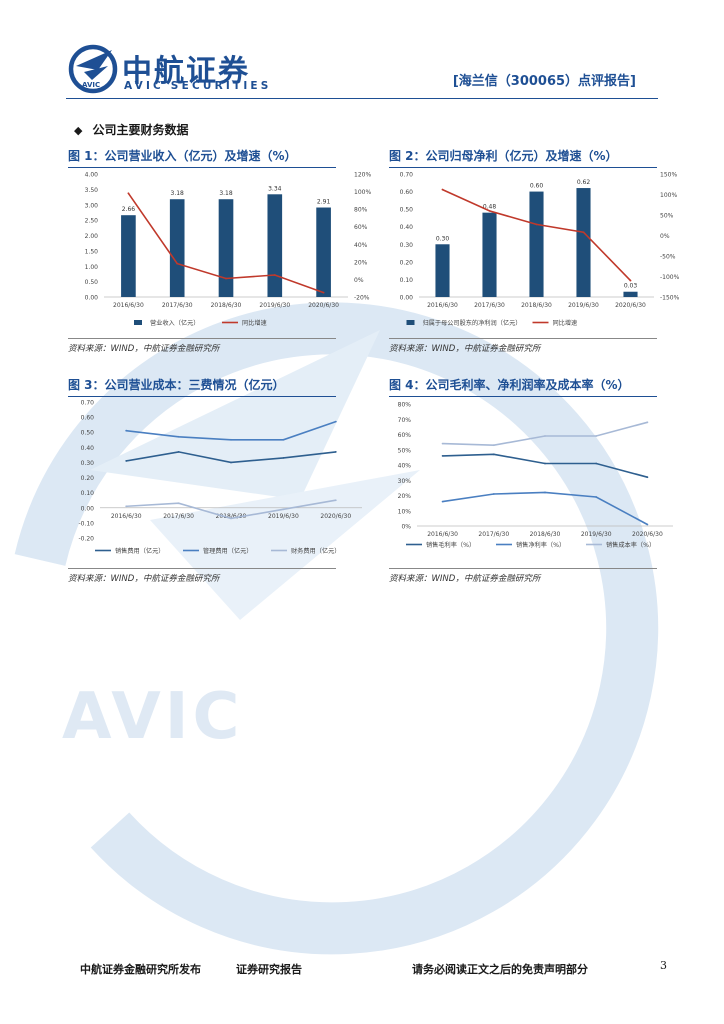 The height and width of the screenshot is (1024, 724). What do you see at coordinates (405, 511) in the screenshot?
I see `y-tick-label: 10%` at bounding box center [405, 511].